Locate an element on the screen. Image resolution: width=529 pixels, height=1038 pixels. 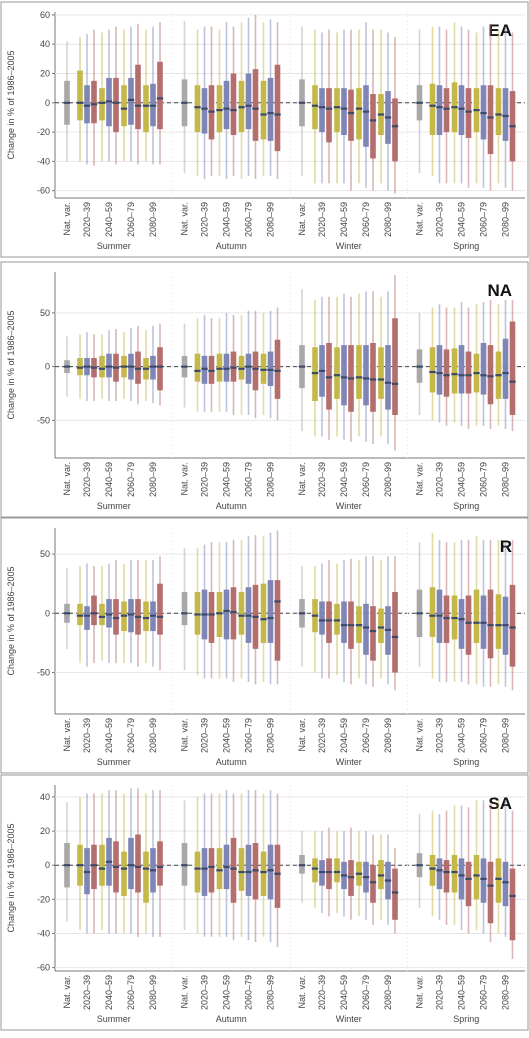
y-tick-label: 60 is located at coordinates (45, 15).